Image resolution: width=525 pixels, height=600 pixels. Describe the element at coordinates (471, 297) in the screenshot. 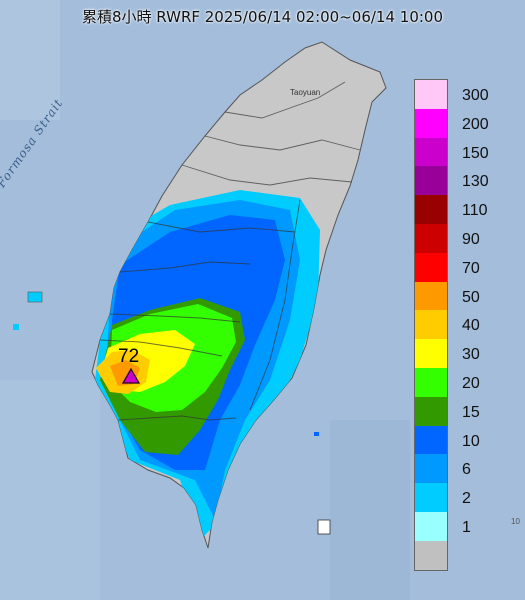

I see `legend-label: 50` at that location.